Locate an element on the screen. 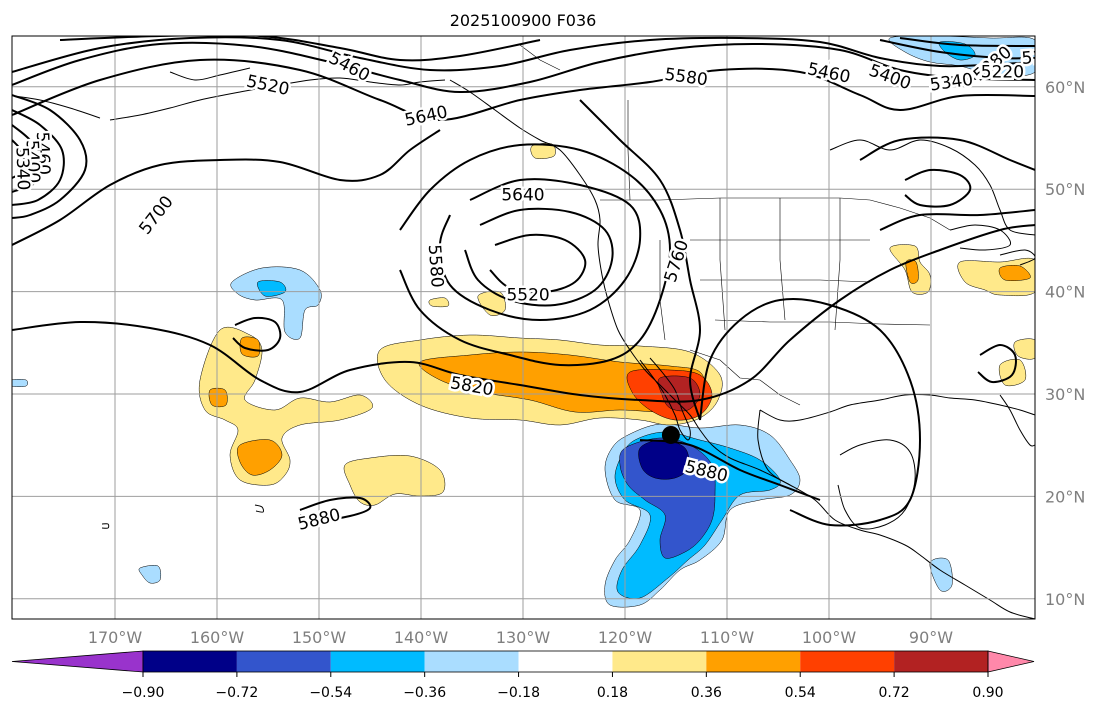 Image resolution: width=1105 pixels, height=712 pixels. lon-tick-label: 140°W is located at coordinates (421, 637).